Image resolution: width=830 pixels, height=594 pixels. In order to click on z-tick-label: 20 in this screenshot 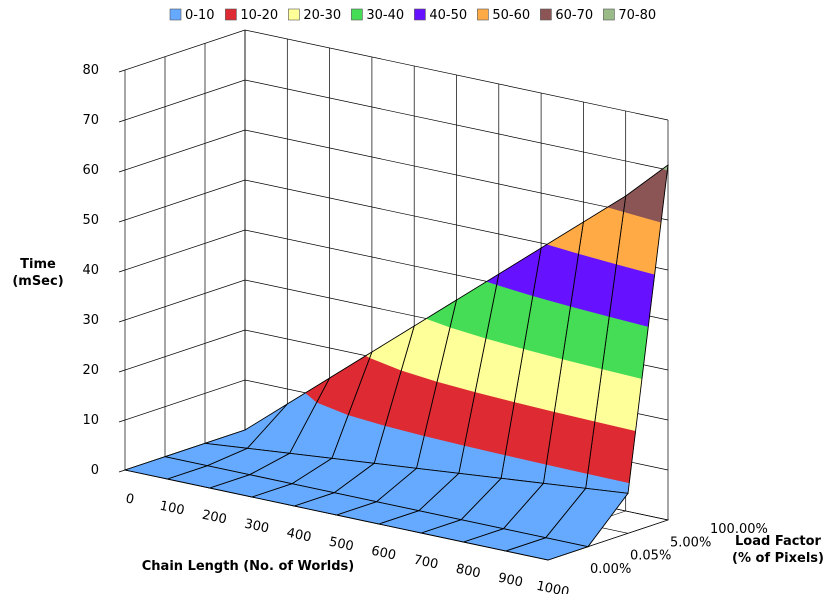, I will do `click(90, 370)`.